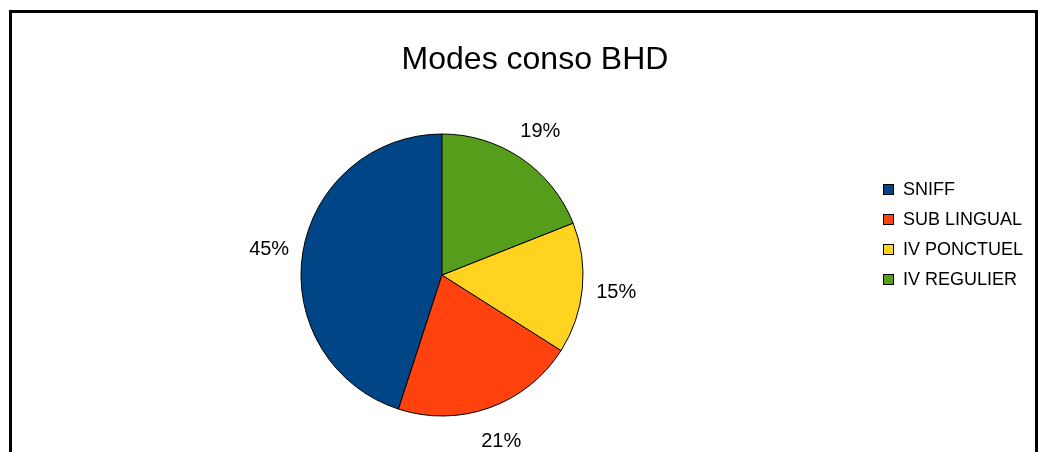 The height and width of the screenshot is (452, 1048). Describe the element at coordinates (929, 189) in the screenshot. I see `legend-label: SNIFF` at that location.